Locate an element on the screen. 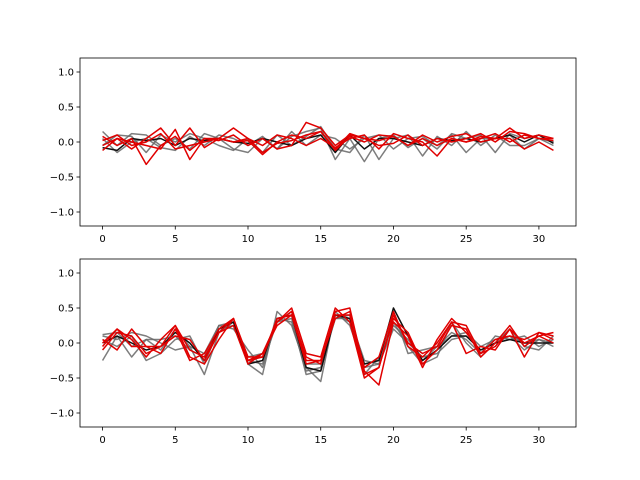  bottom-x-tick-label: 15 is located at coordinates (320, 440).